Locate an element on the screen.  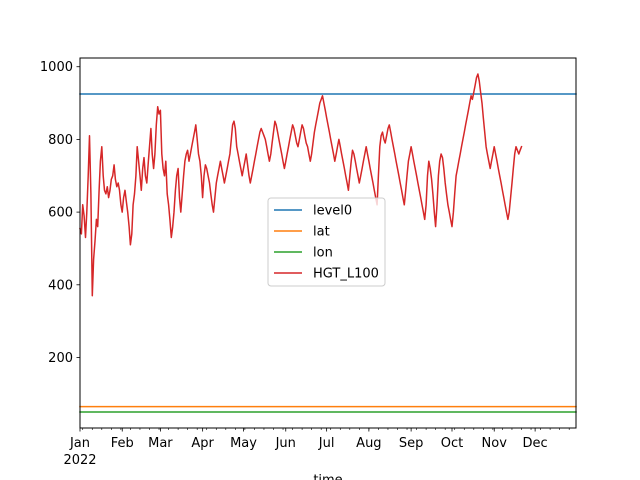
x-tick-label: Oct is located at coordinates (452, 443).